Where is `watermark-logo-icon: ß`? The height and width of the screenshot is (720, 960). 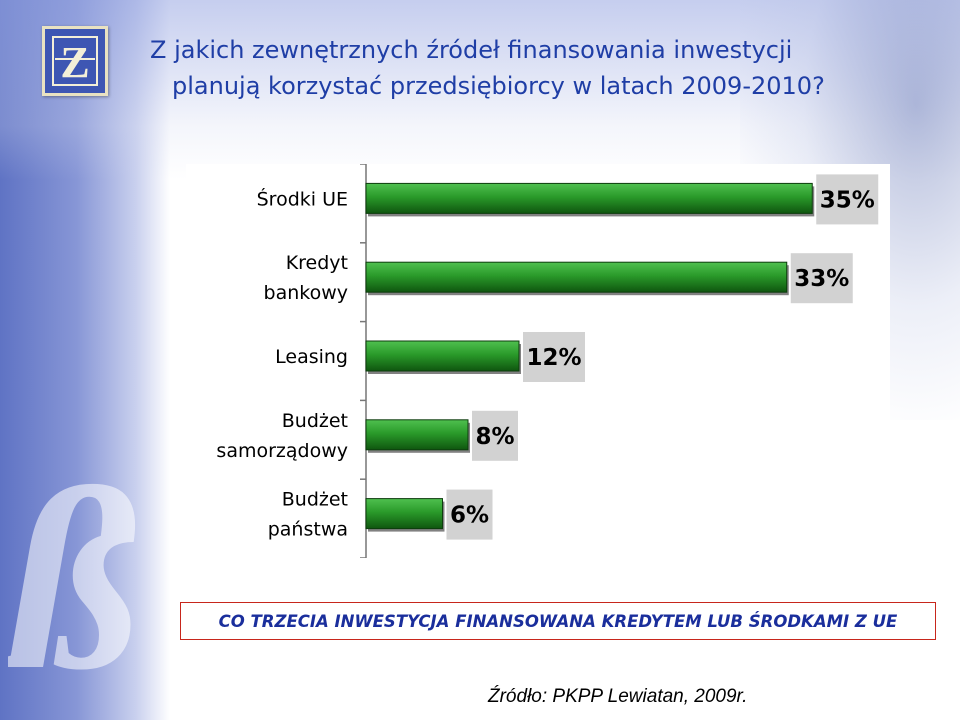 watermark-logo-icon: ß is located at coordinates (73, 580).